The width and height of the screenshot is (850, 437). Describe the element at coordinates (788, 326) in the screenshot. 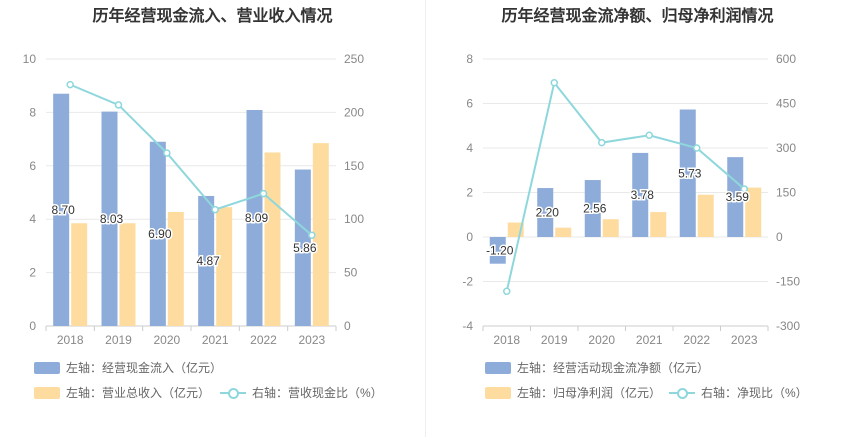

I see `y-tick-right: -300` at that location.